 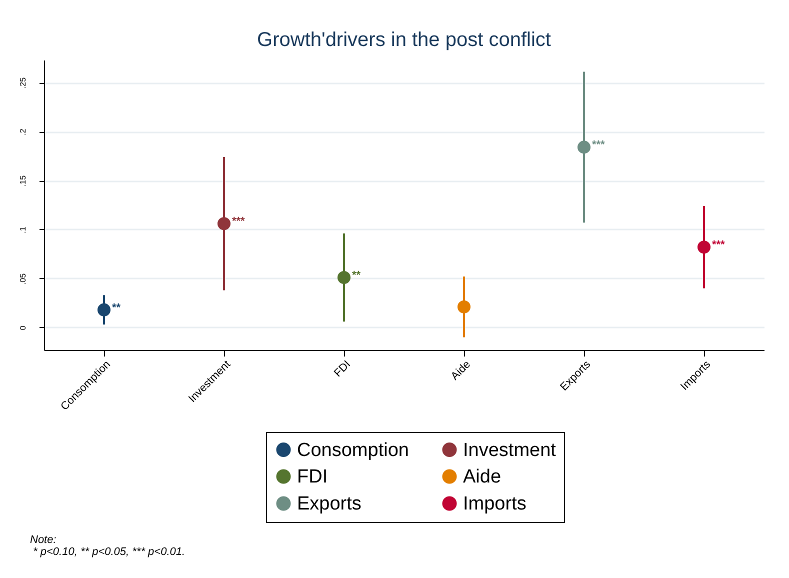 What do you see at coordinates (353, 450) in the screenshot?
I see `legend-label: Consomption` at bounding box center [353, 450].